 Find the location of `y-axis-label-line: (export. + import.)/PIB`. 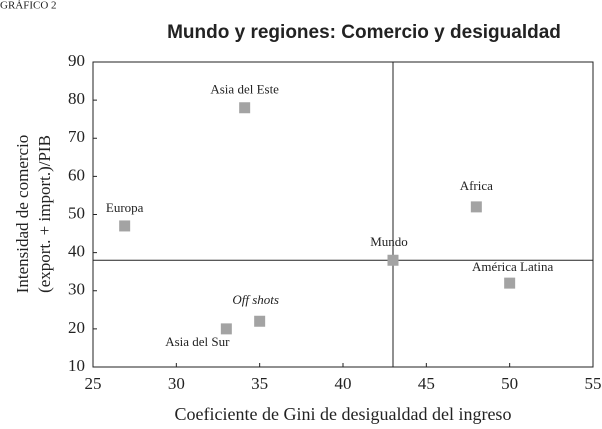

y-axis-label-line: (export. + import.)/PIB is located at coordinates (44, 214).